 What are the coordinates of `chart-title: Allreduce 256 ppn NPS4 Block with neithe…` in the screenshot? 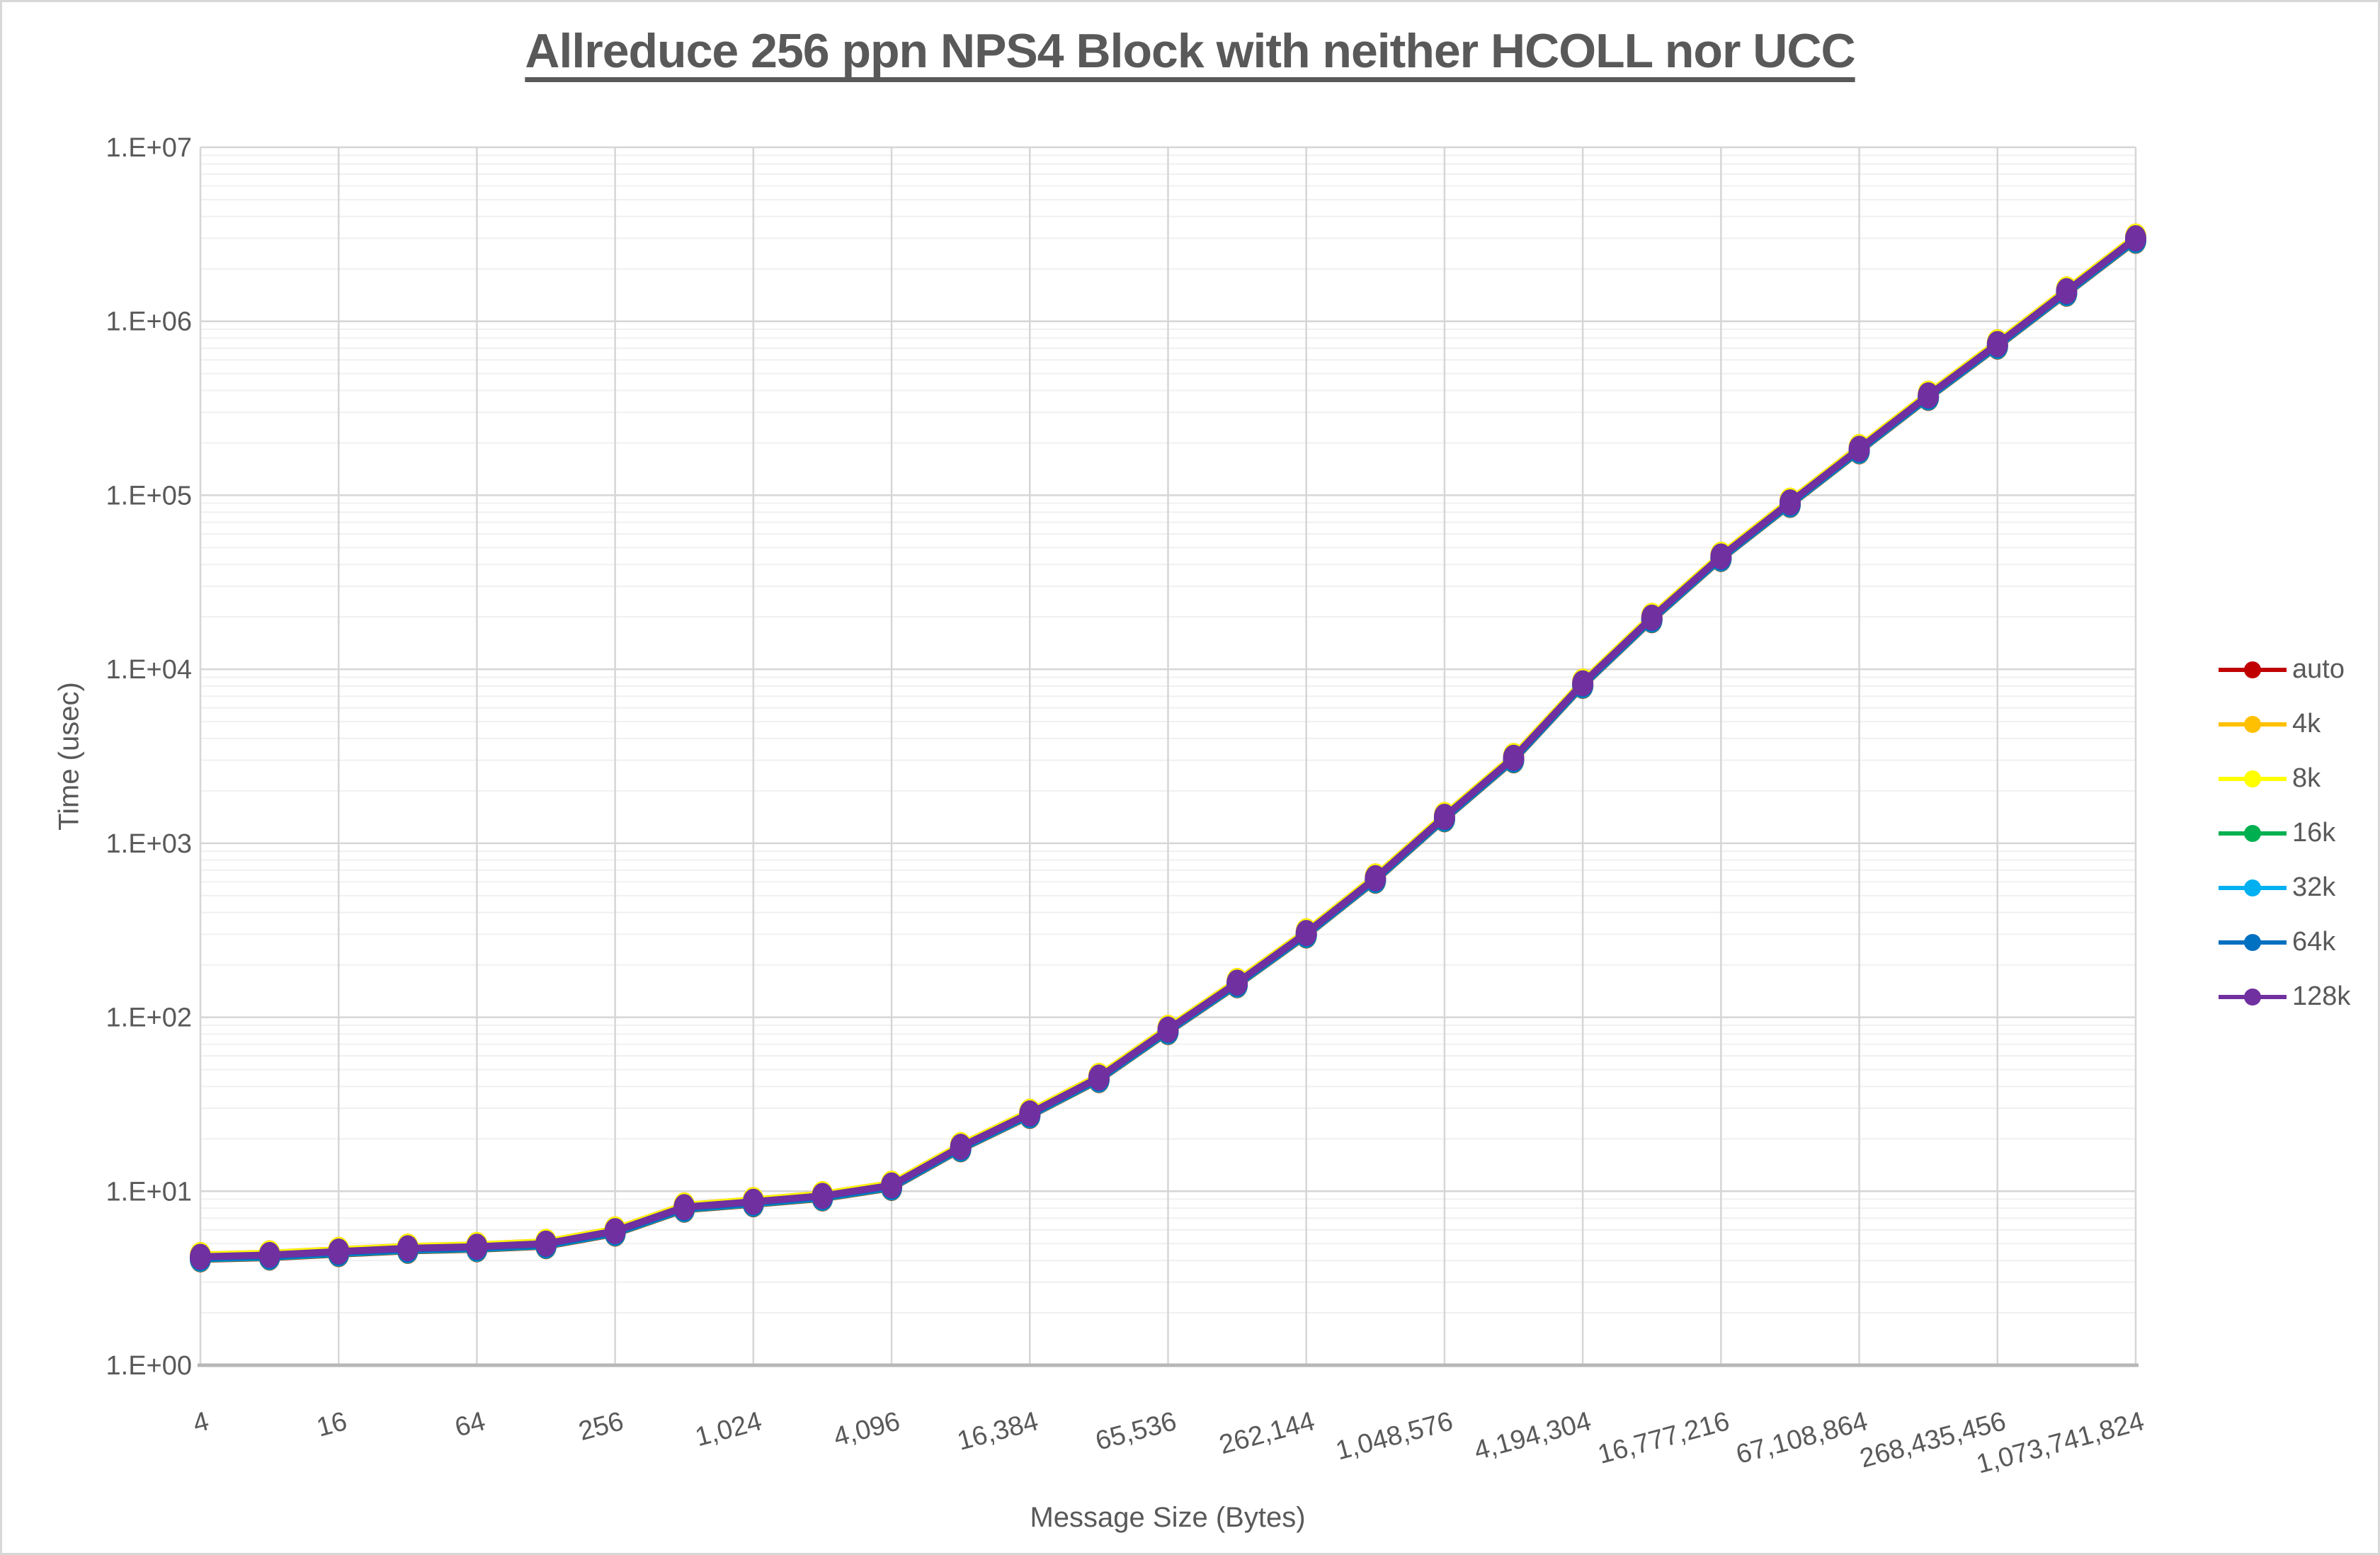 It's located at (1190, 51).